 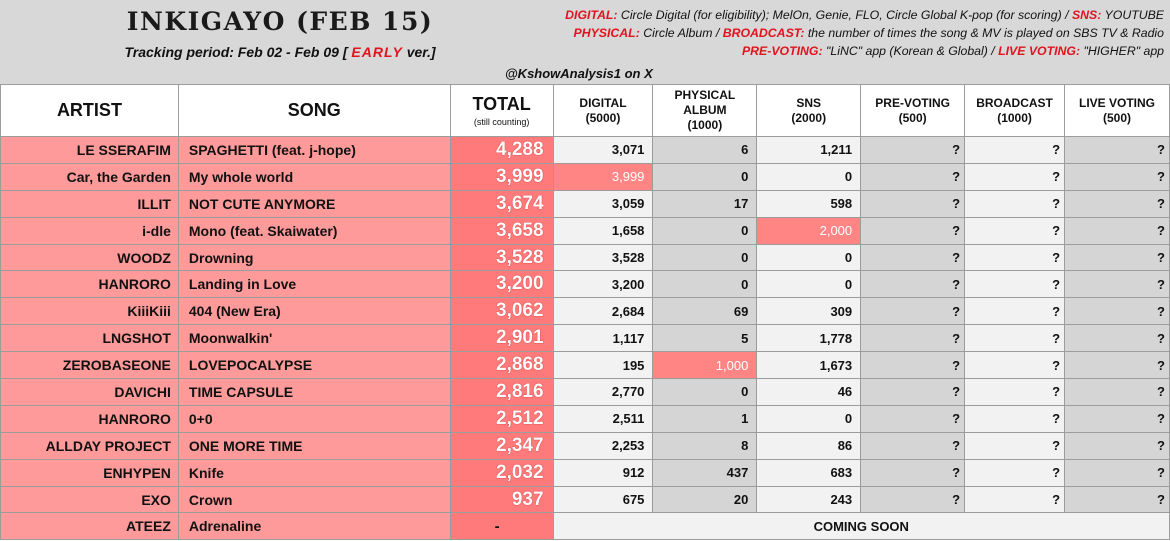 I want to click on cell-artist: i-dle, so click(x=89, y=230).